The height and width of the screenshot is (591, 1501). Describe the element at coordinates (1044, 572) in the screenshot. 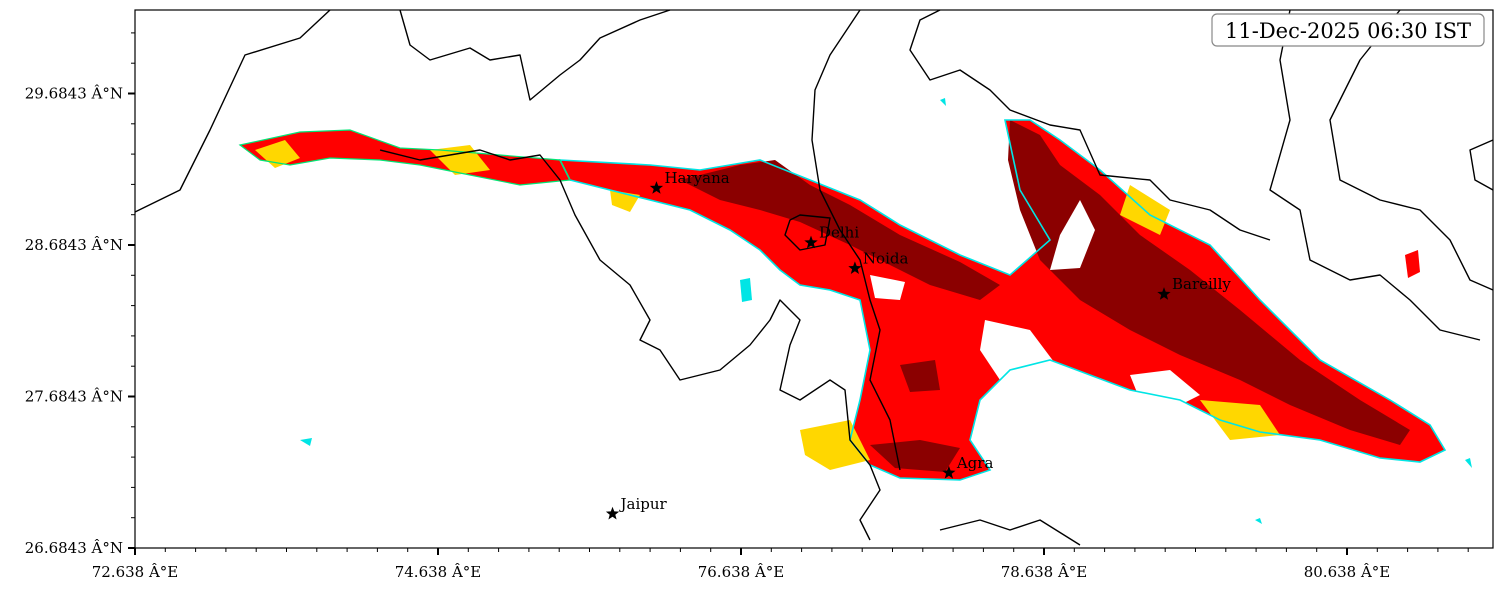

I see `x-tick-label: 78.638 Â°E` at that location.